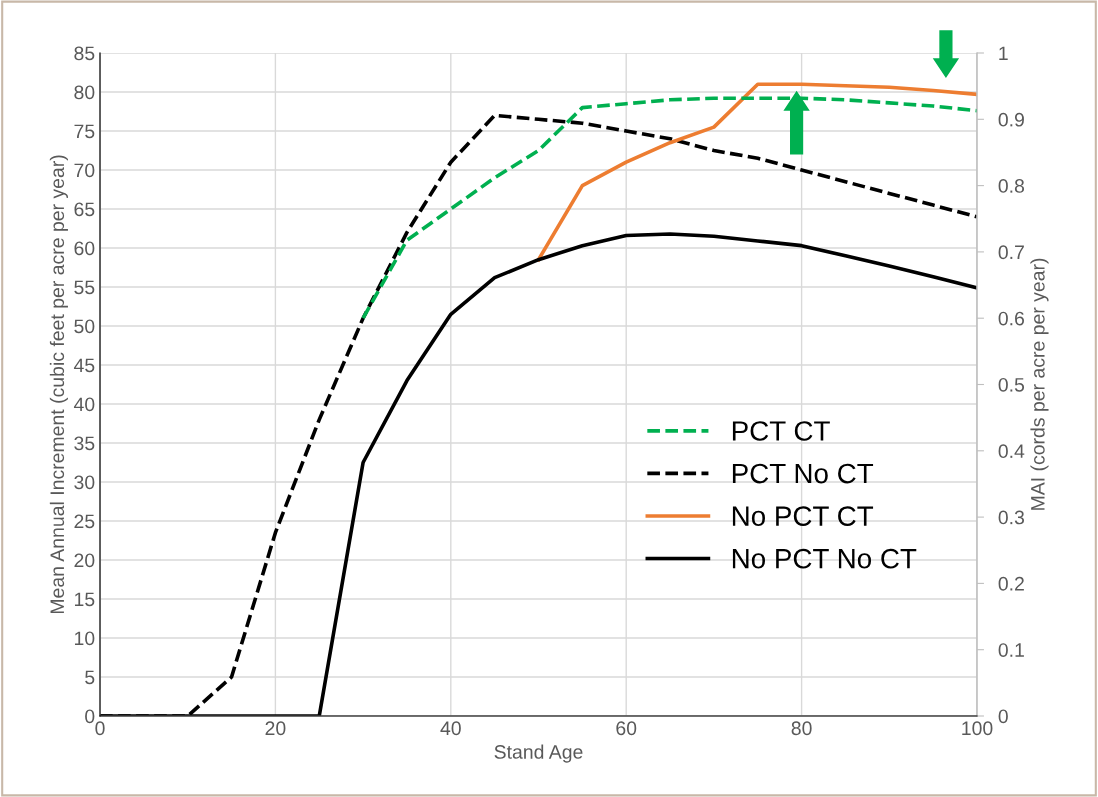 This screenshot has height=797, width=1098. What do you see at coordinates (1003, 716) in the screenshot?
I see `y2-tick-label: 0` at bounding box center [1003, 716].